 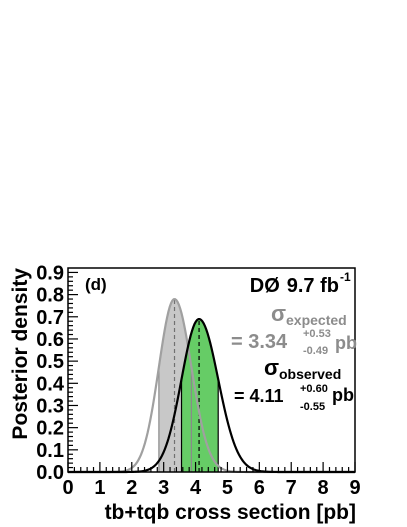 What do you see at coordinates (294, 329) in the screenshot?
I see `expected-annotation: σ expected = 3.34 +0.53 -0.49 pb` at bounding box center [294, 329].